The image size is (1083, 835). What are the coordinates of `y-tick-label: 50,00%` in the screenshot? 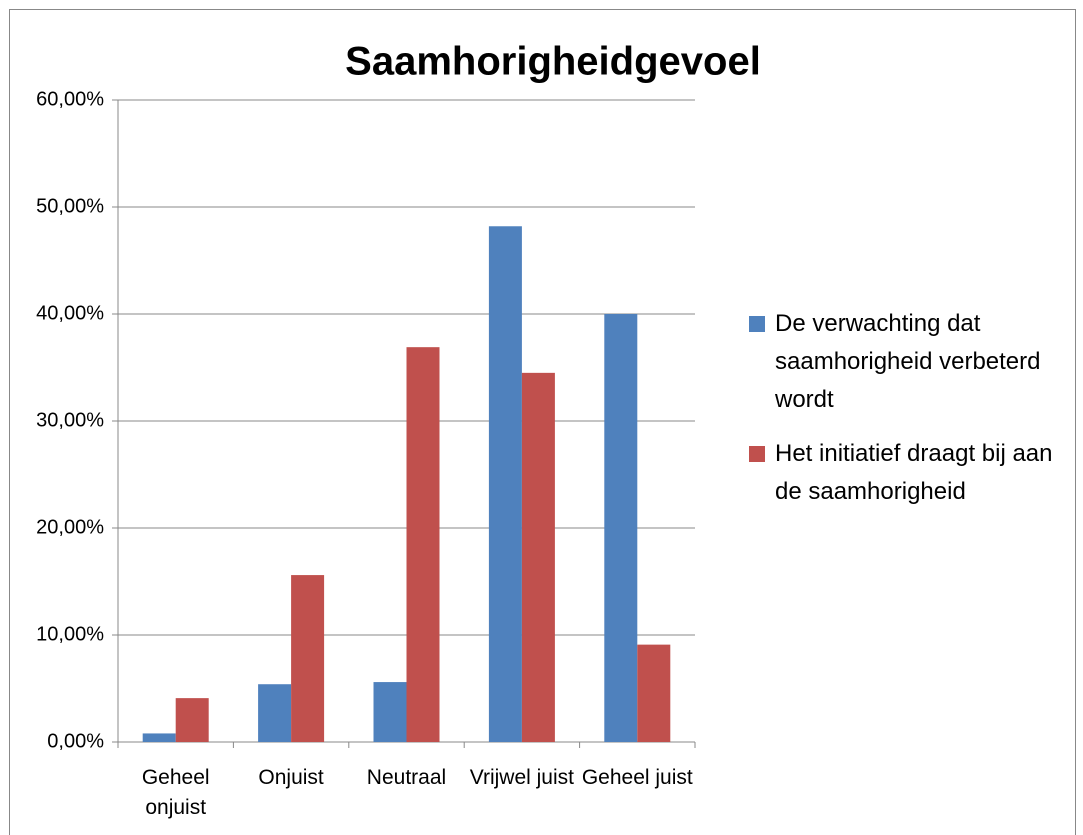 It's located at (70, 206).